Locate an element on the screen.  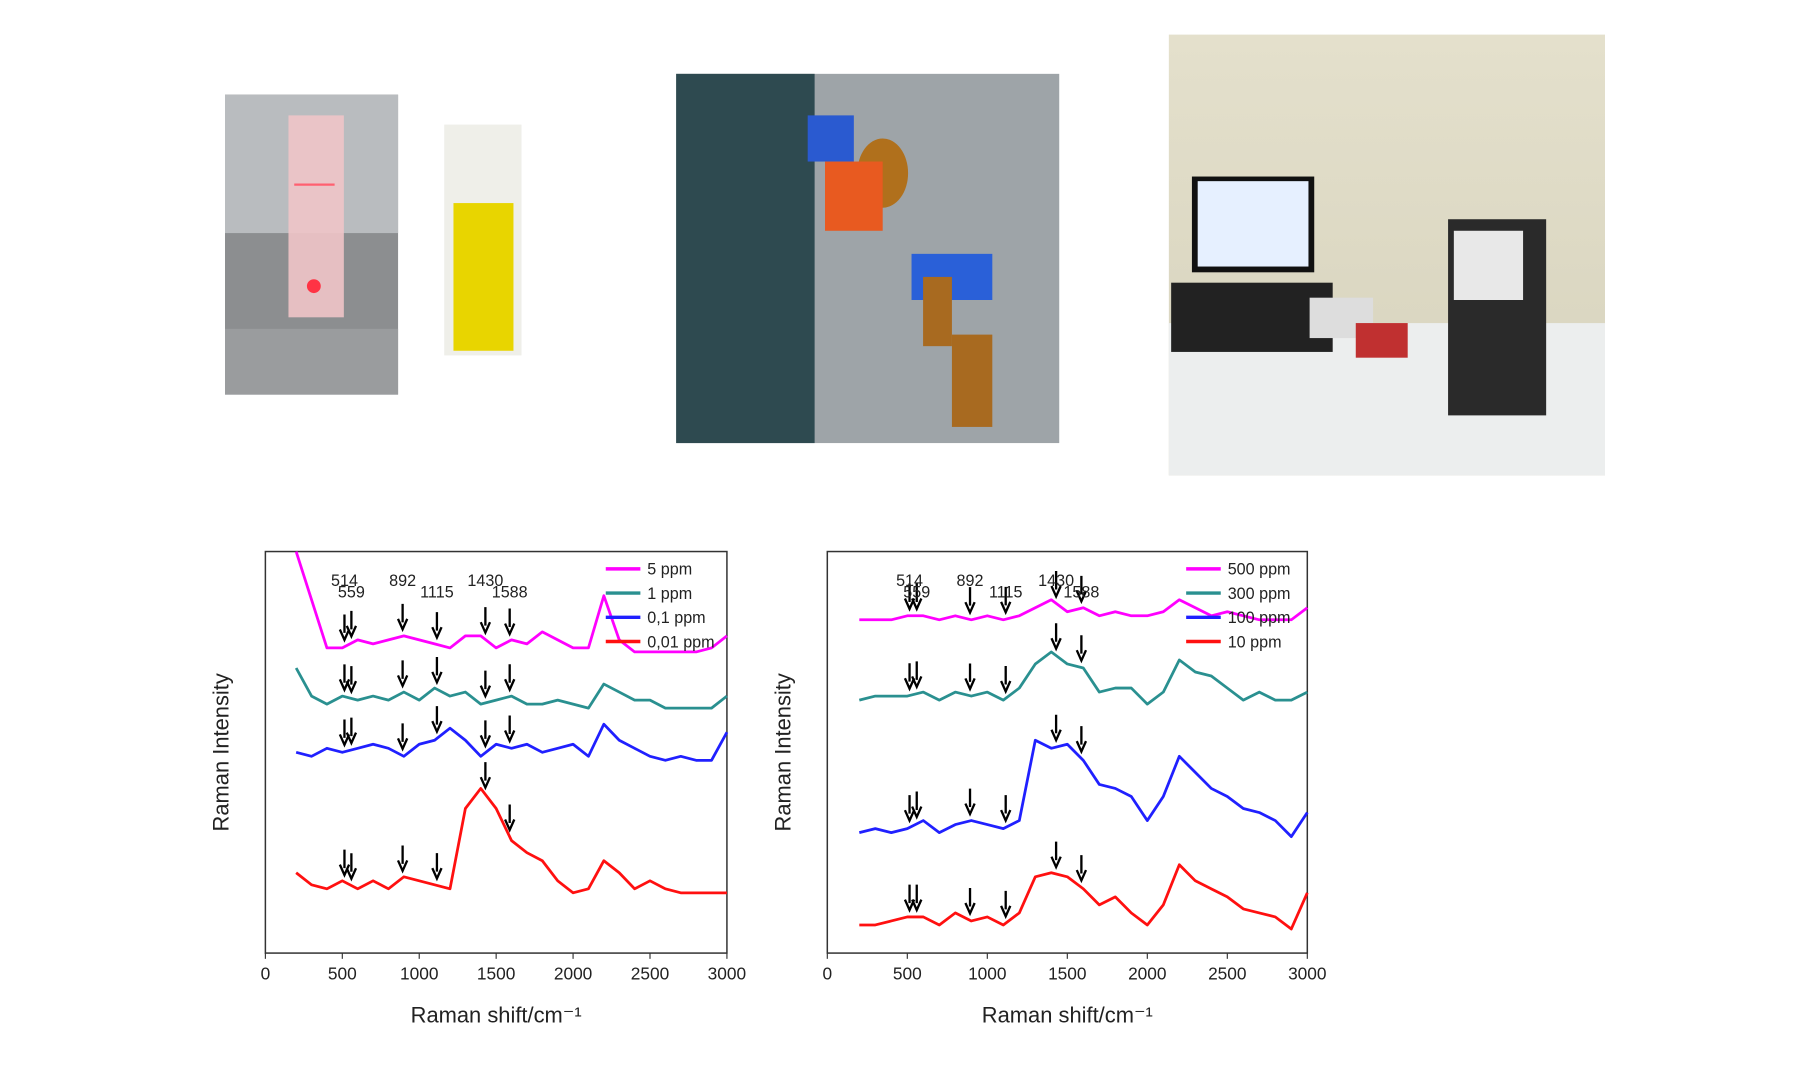
legend-label: 300 ppm is located at coordinates (1259, 594).